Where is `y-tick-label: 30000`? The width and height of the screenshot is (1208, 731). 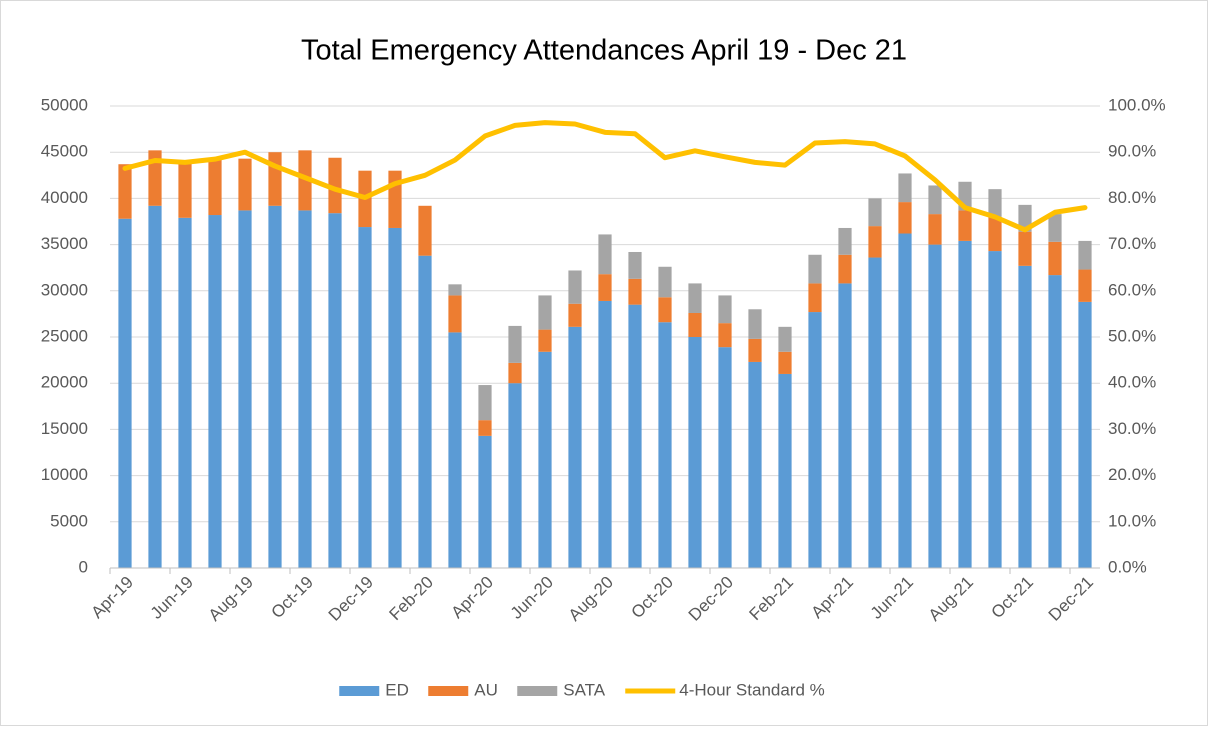 y-tick-label: 30000 is located at coordinates (64, 289).